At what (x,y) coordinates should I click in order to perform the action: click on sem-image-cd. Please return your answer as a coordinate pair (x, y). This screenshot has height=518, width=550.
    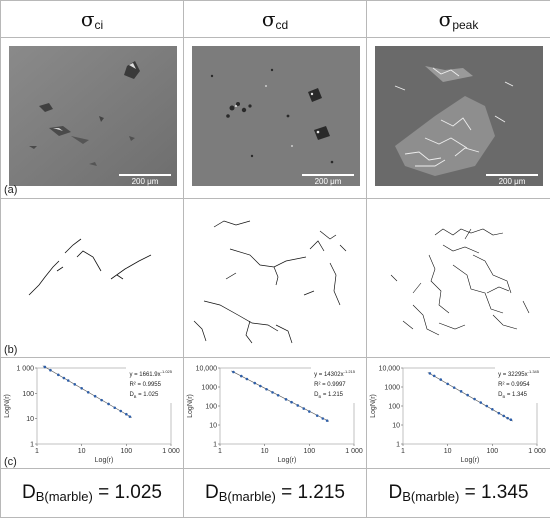
    Looking at the image, I should click on (276, 116).